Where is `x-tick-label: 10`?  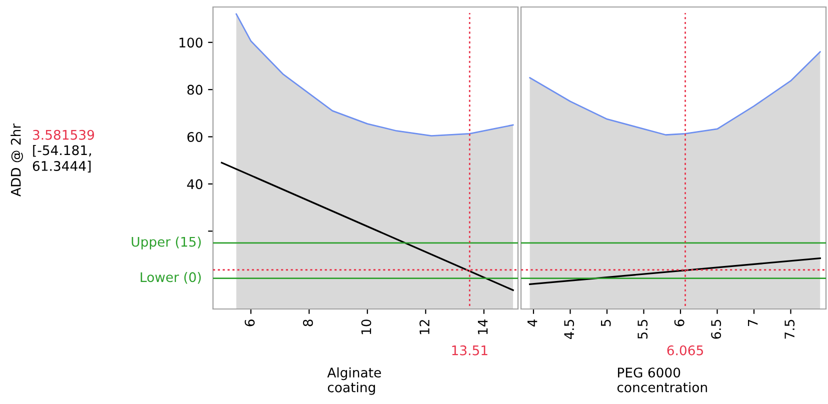
x-tick-label: 10 is located at coordinates (366, 327).